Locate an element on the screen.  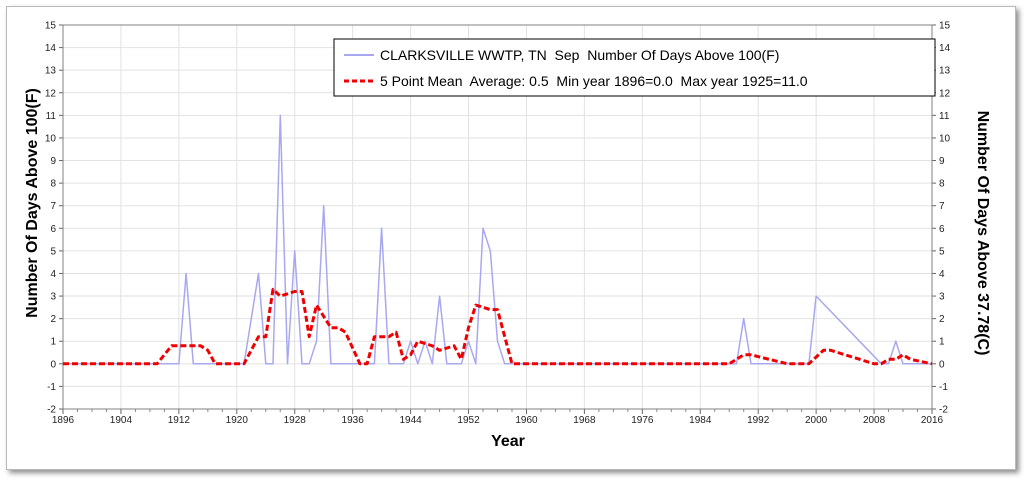
y-tick-label-right: 13 is located at coordinates (945, 71).